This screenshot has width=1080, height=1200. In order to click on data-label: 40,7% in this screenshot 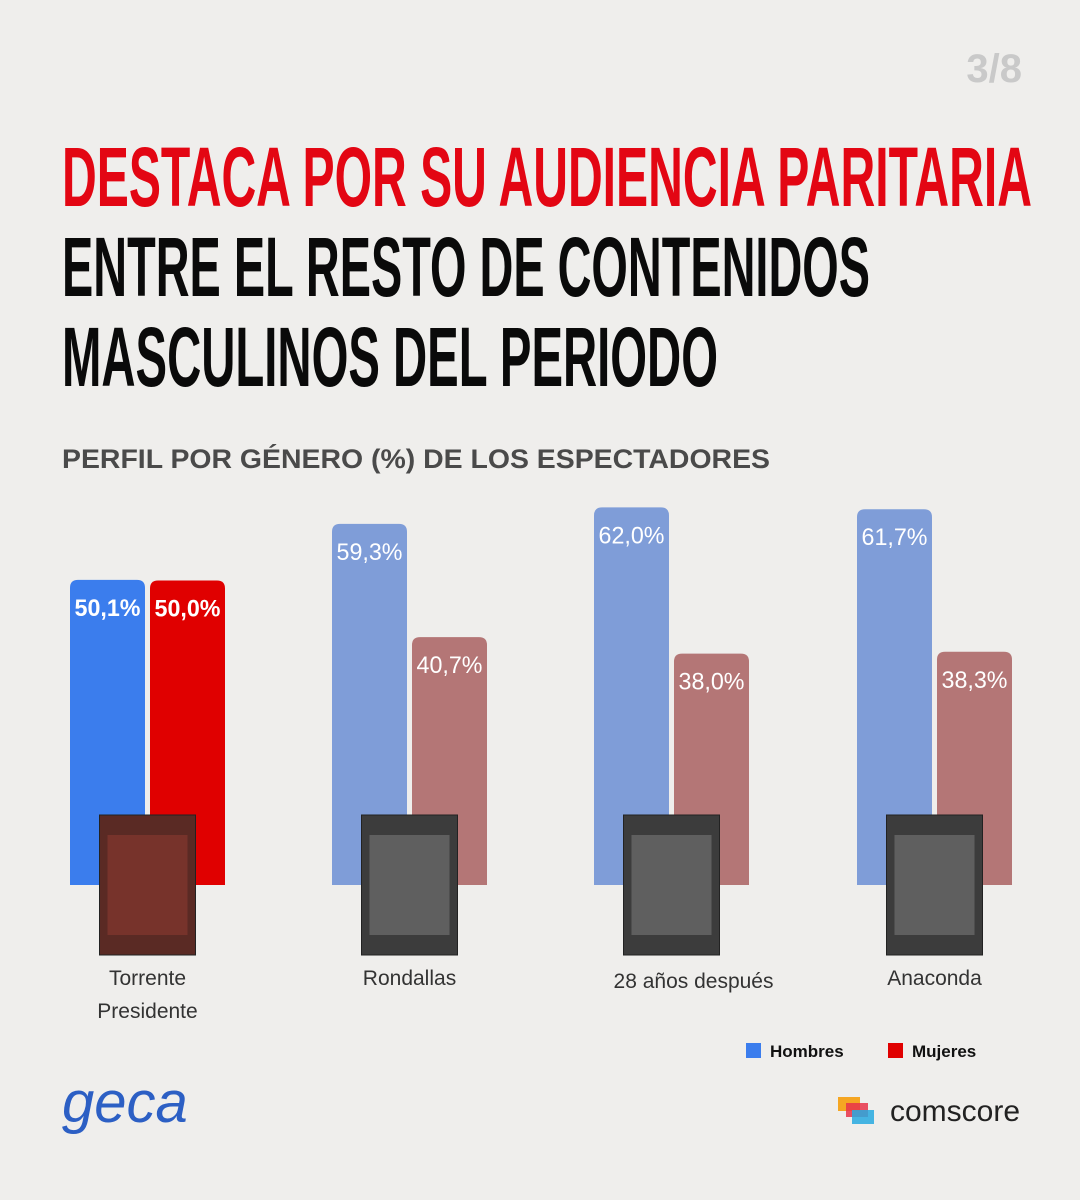, I will do `click(450, 665)`.